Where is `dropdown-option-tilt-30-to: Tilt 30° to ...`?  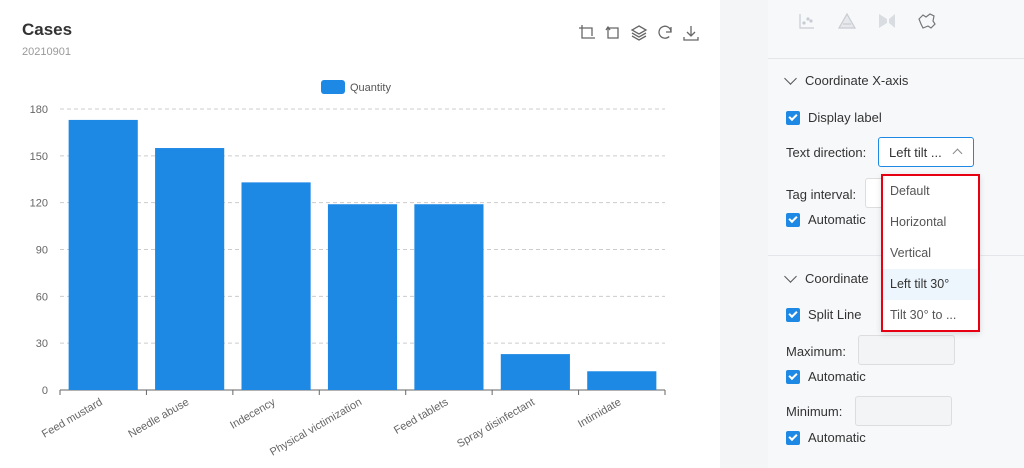
dropdown-option-tilt-30-to: Tilt 30° to ... is located at coordinates (923, 315).